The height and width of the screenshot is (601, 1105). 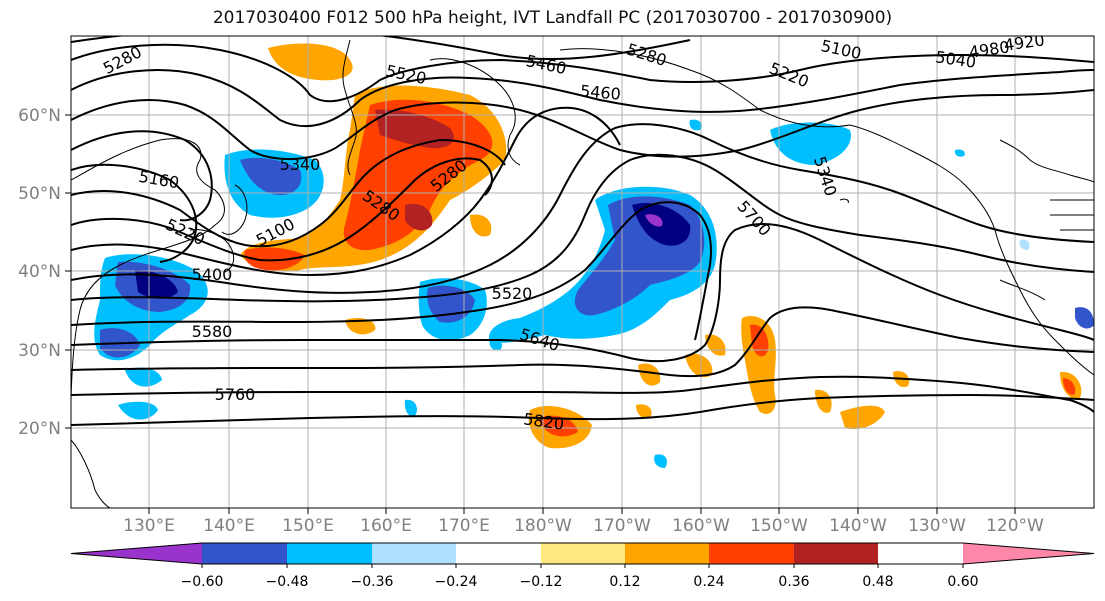 What do you see at coordinates (1015, 526) in the screenshot?
I see `lon-label: 120°W` at bounding box center [1015, 526].